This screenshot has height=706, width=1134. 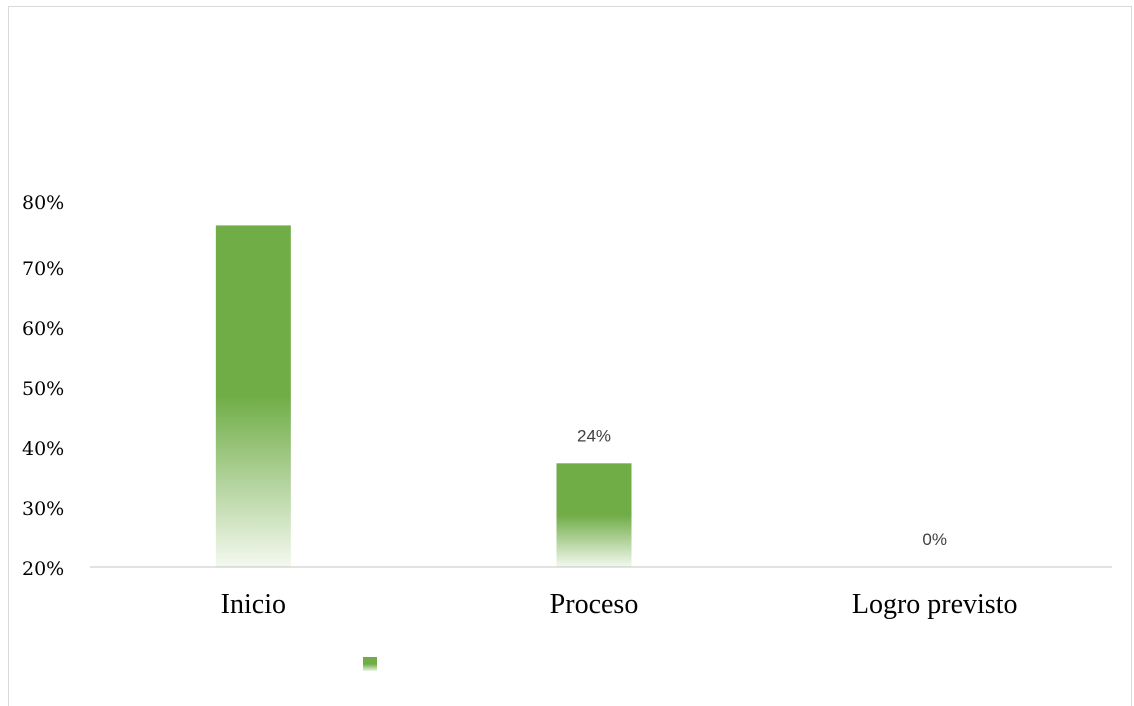 What do you see at coordinates (935, 604) in the screenshot?
I see `x-tick-label: Logro previsto` at bounding box center [935, 604].